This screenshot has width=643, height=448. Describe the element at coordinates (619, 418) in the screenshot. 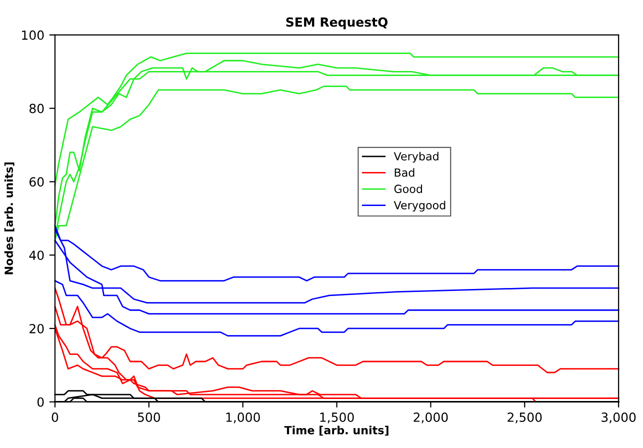

I see `x-tick-label: 3,000` at that location.